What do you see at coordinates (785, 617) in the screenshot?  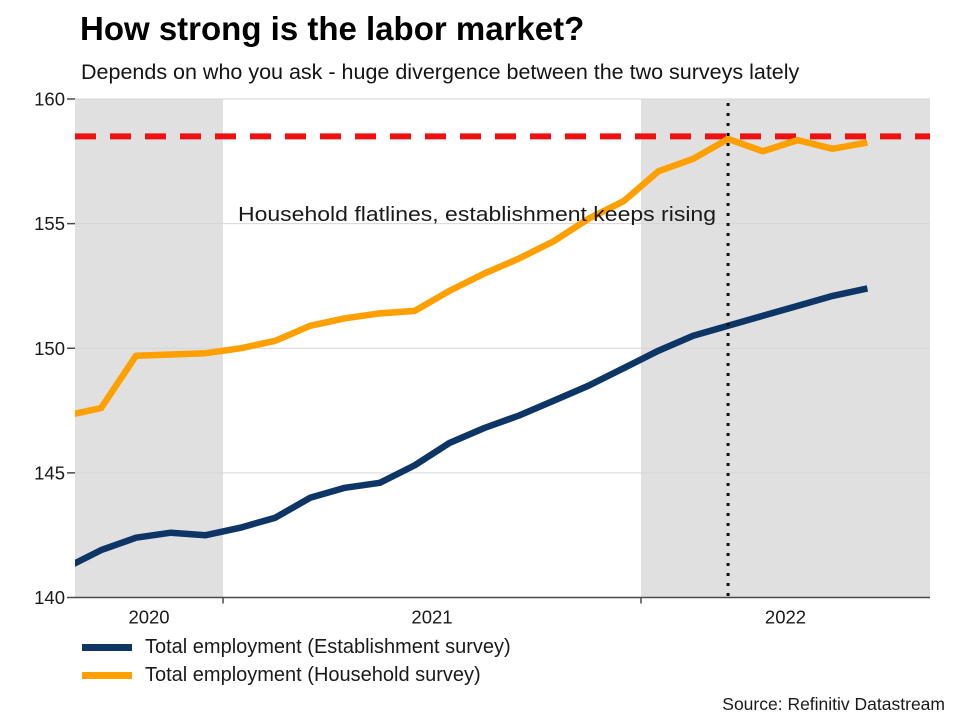 I see `x-year-label-2022: 2022` at bounding box center [785, 617].